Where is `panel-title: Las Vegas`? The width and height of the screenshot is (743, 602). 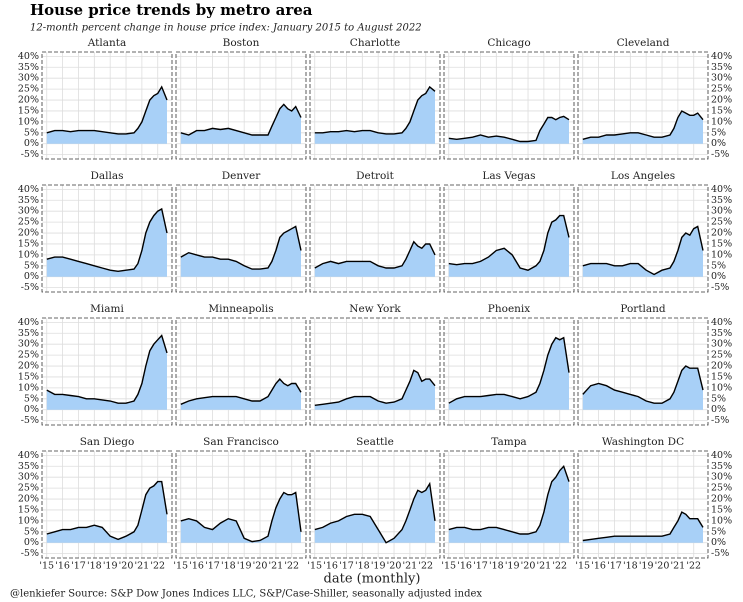 panel-title: Las Vegas is located at coordinates (508, 176).